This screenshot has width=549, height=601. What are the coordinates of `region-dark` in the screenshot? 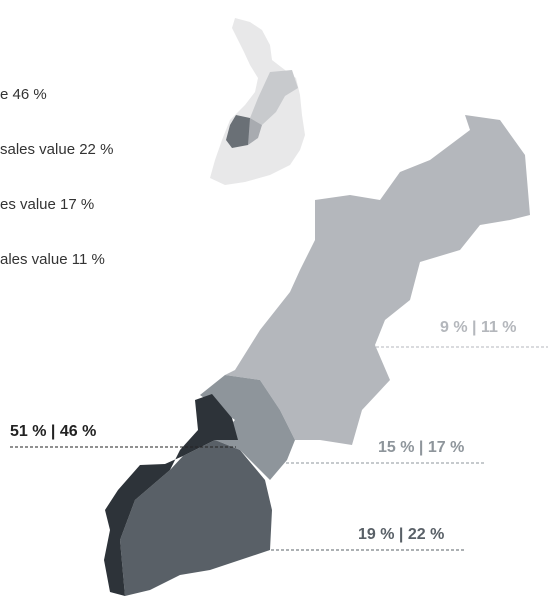 It's located at (171, 495).